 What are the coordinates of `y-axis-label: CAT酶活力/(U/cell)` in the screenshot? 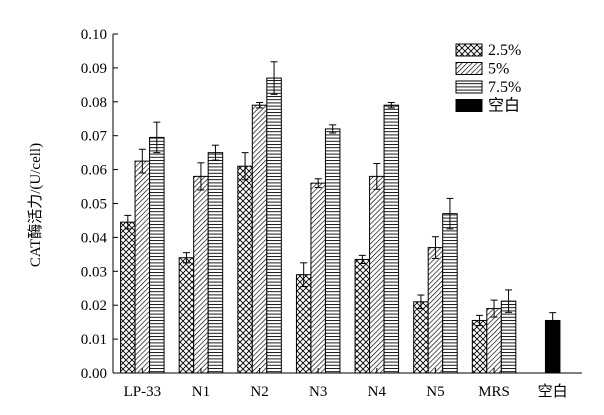 It's located at (35, 205).